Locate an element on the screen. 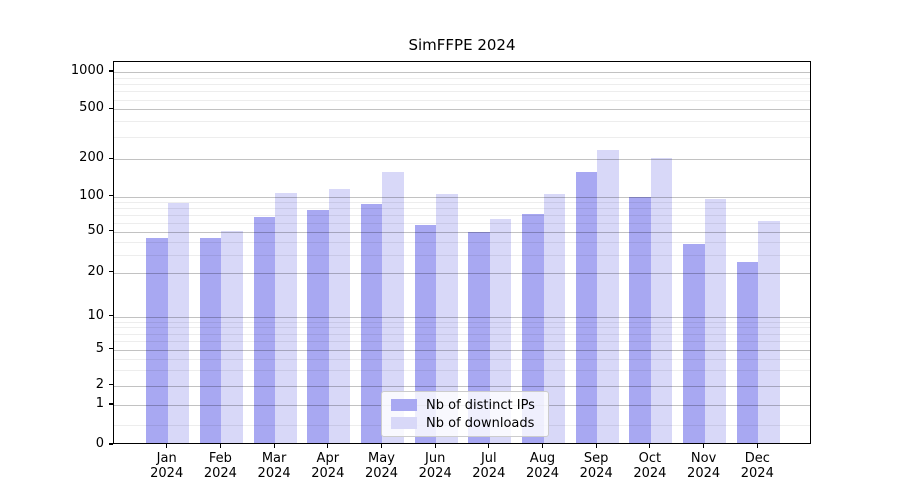 Image resolution: width=900 pixels, height=500 pixels. x-tick-month: Nov is located at coordinates (703, 458).